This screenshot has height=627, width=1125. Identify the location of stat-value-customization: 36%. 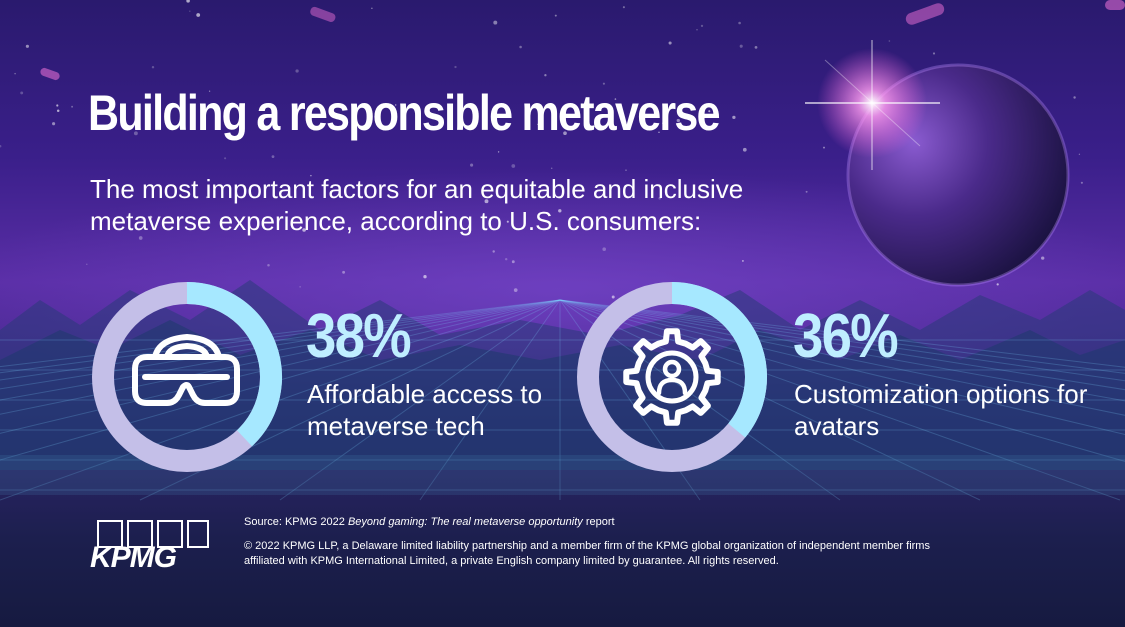
(846, 336).